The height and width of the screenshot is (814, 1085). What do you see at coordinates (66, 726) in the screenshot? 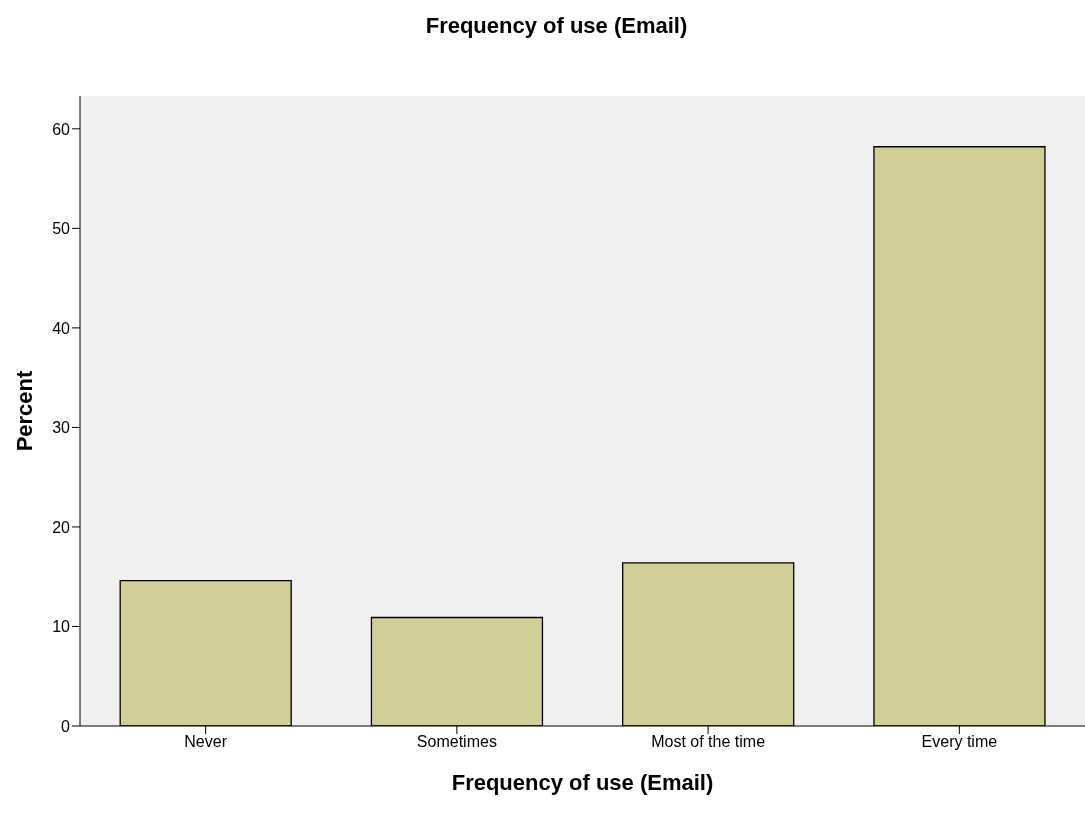
I see `y-tick-label: 0` at bounding box center [66, 726].